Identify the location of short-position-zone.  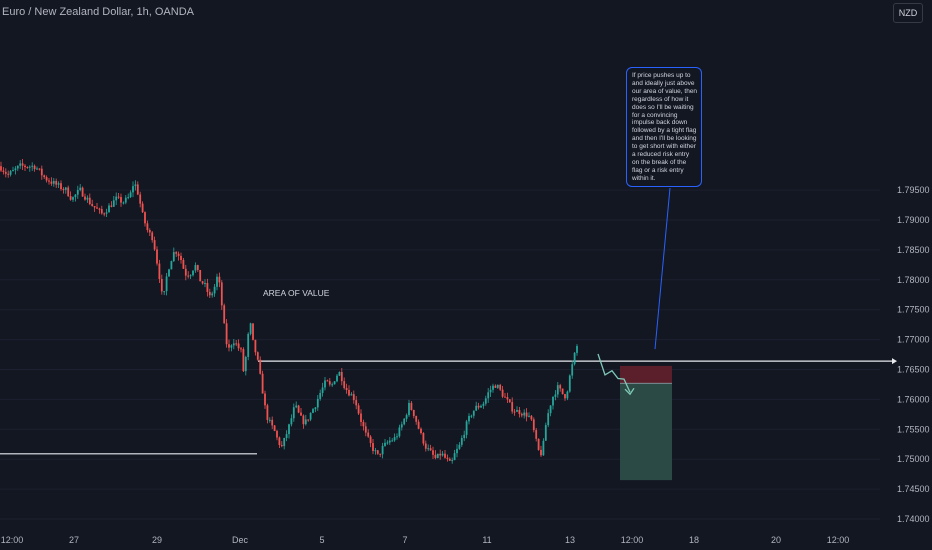
(646, 423).